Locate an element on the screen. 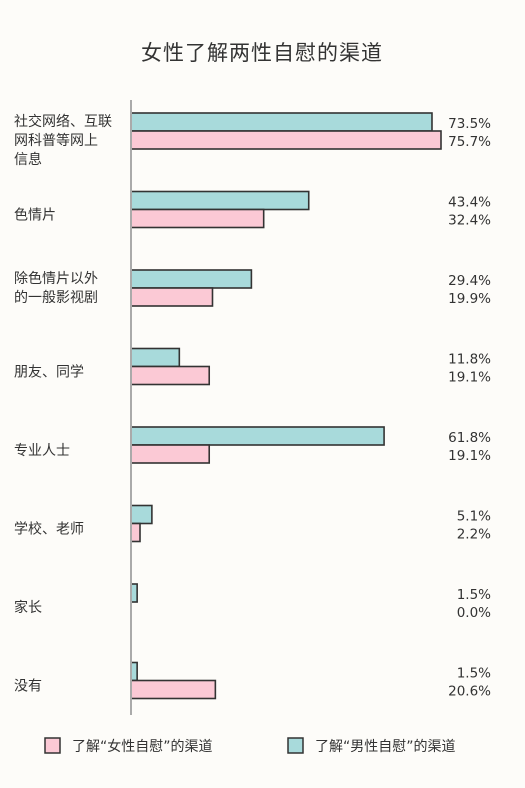 The height and width of the screenshot is (788, 525). value-label-female-0: 75.7% is located at coordinates (469, 142).